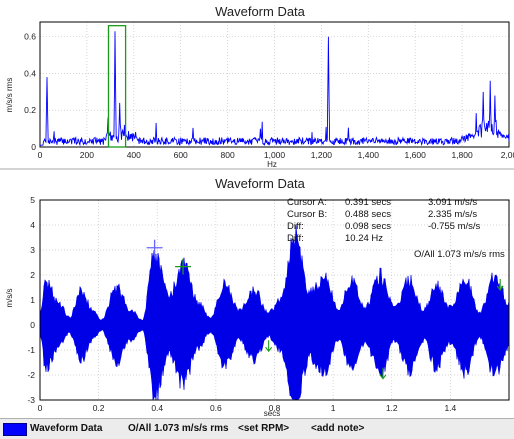 The height and width of the screenshot is (439, 514). What do you see at coordinates (322, 155) in the screenshot?
I see `spectrum-x-tick-label: 1,200` at bounding box center [322, 155].